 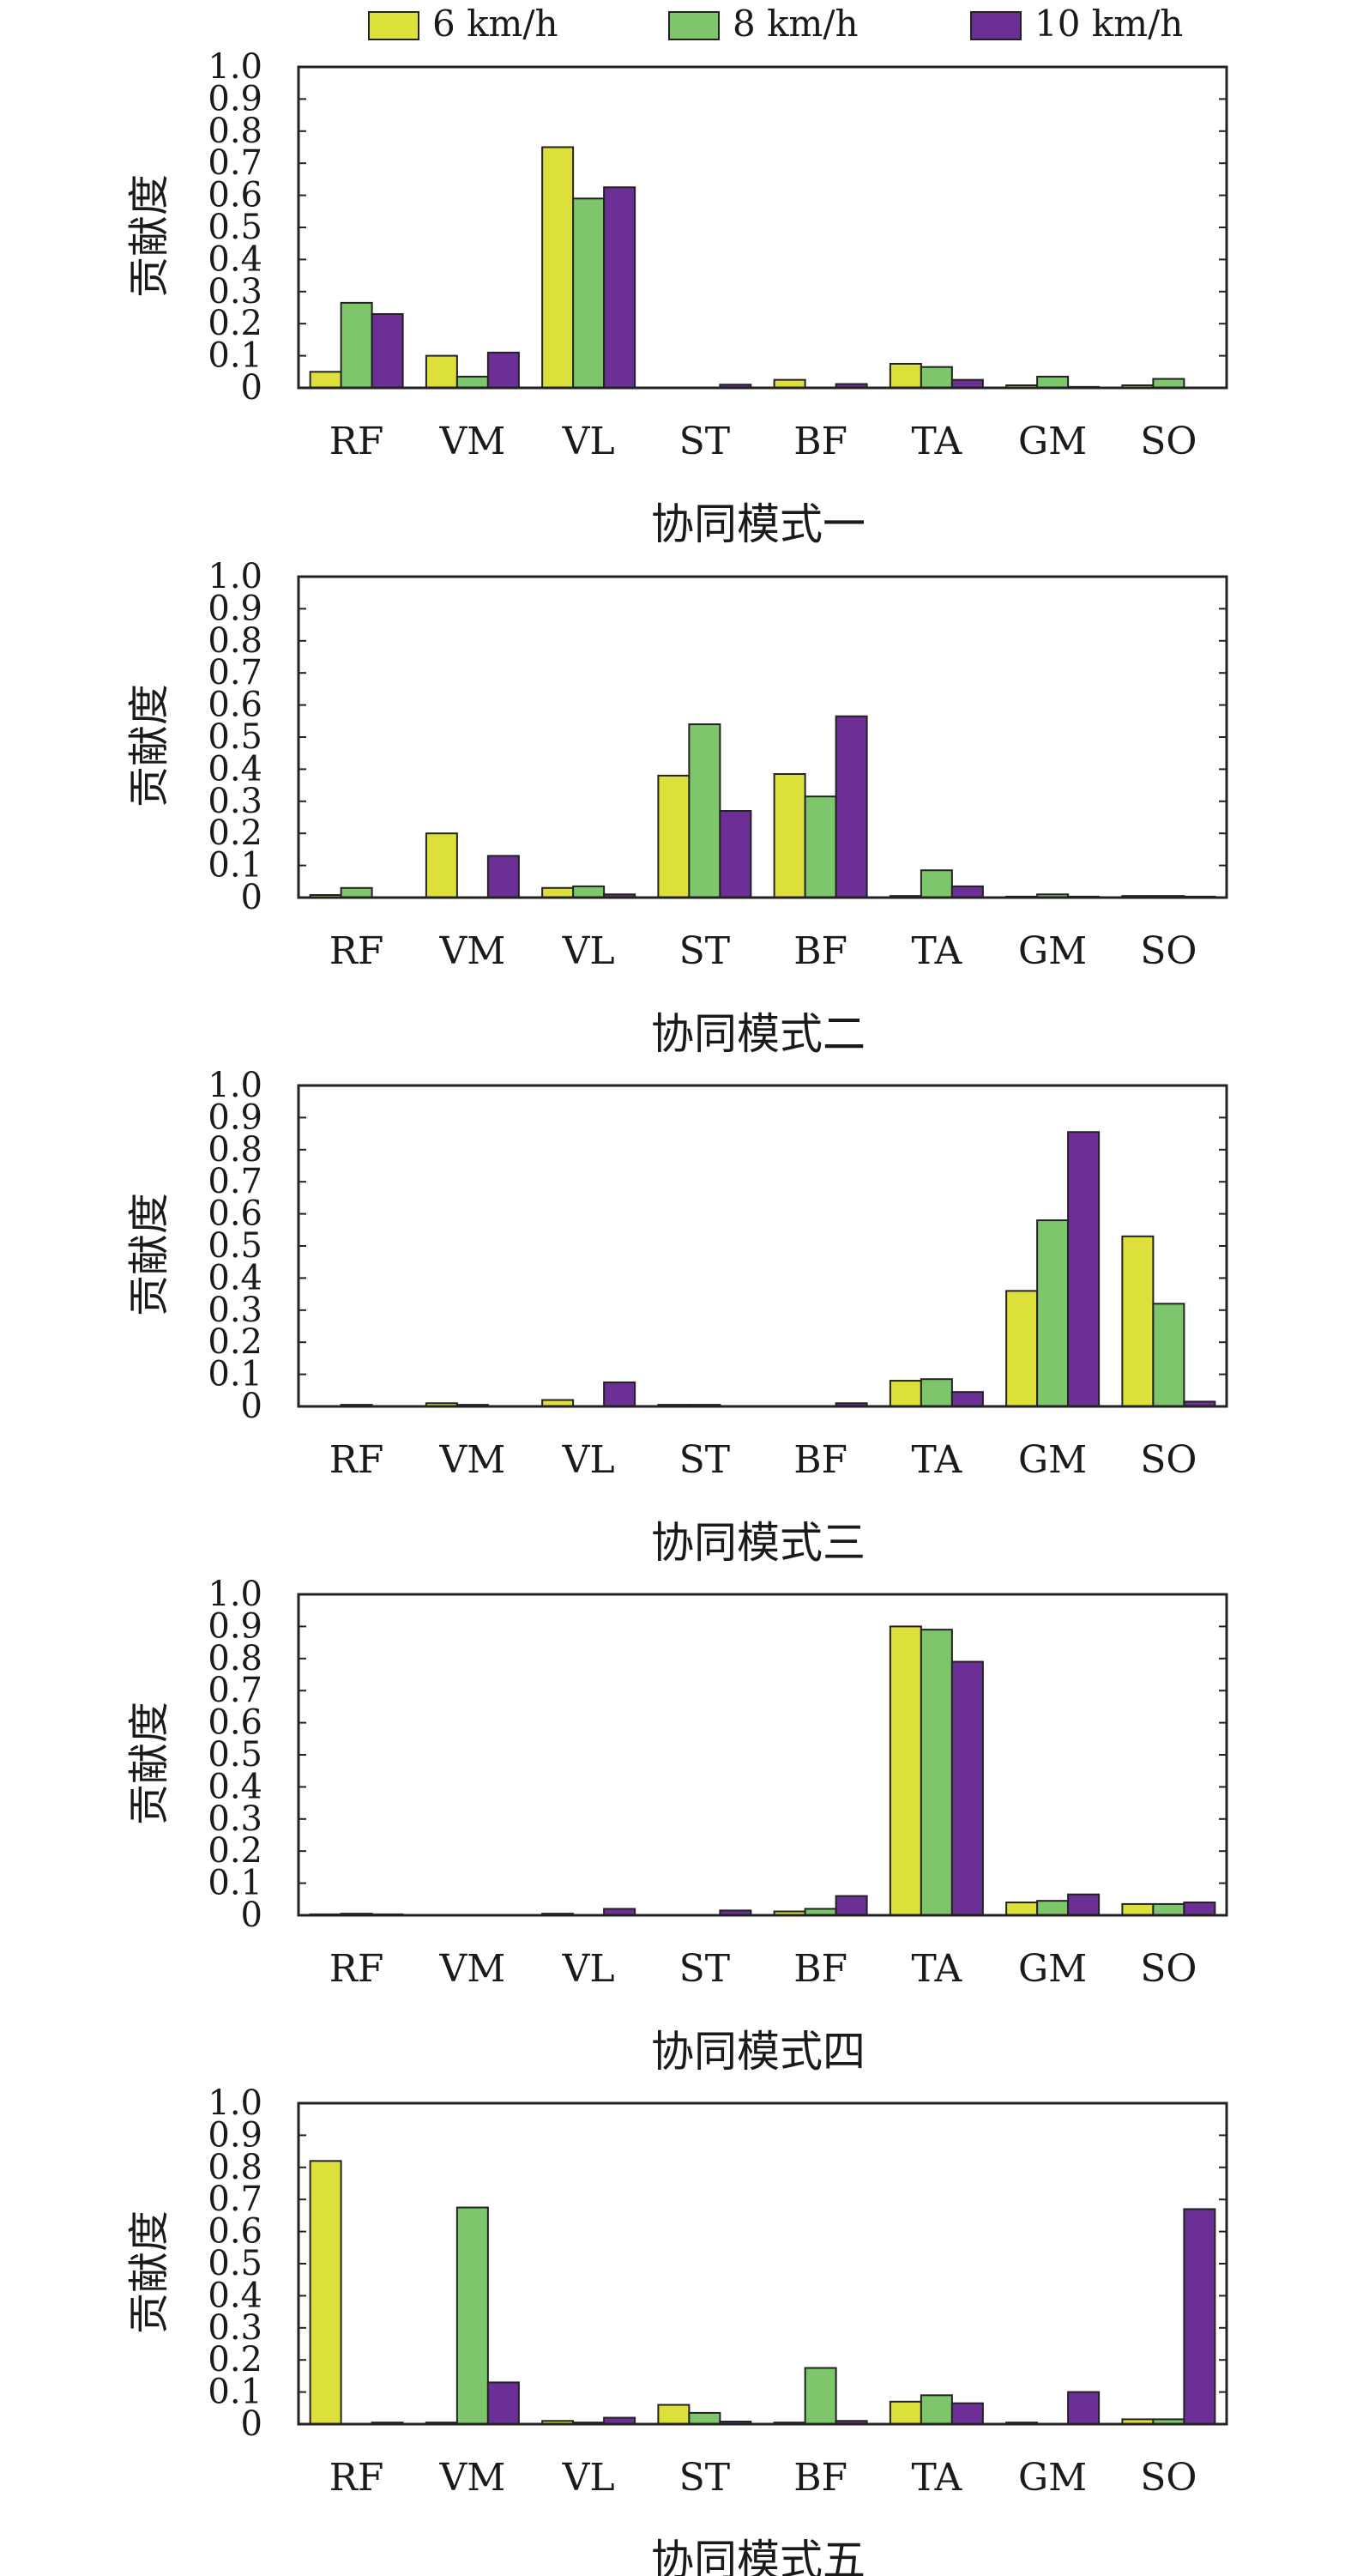 What do you see at coordinates (758, 1034) in the screenshot?
I see `x-axis-label: 协同模式二` at bounding box center [758, 1034].